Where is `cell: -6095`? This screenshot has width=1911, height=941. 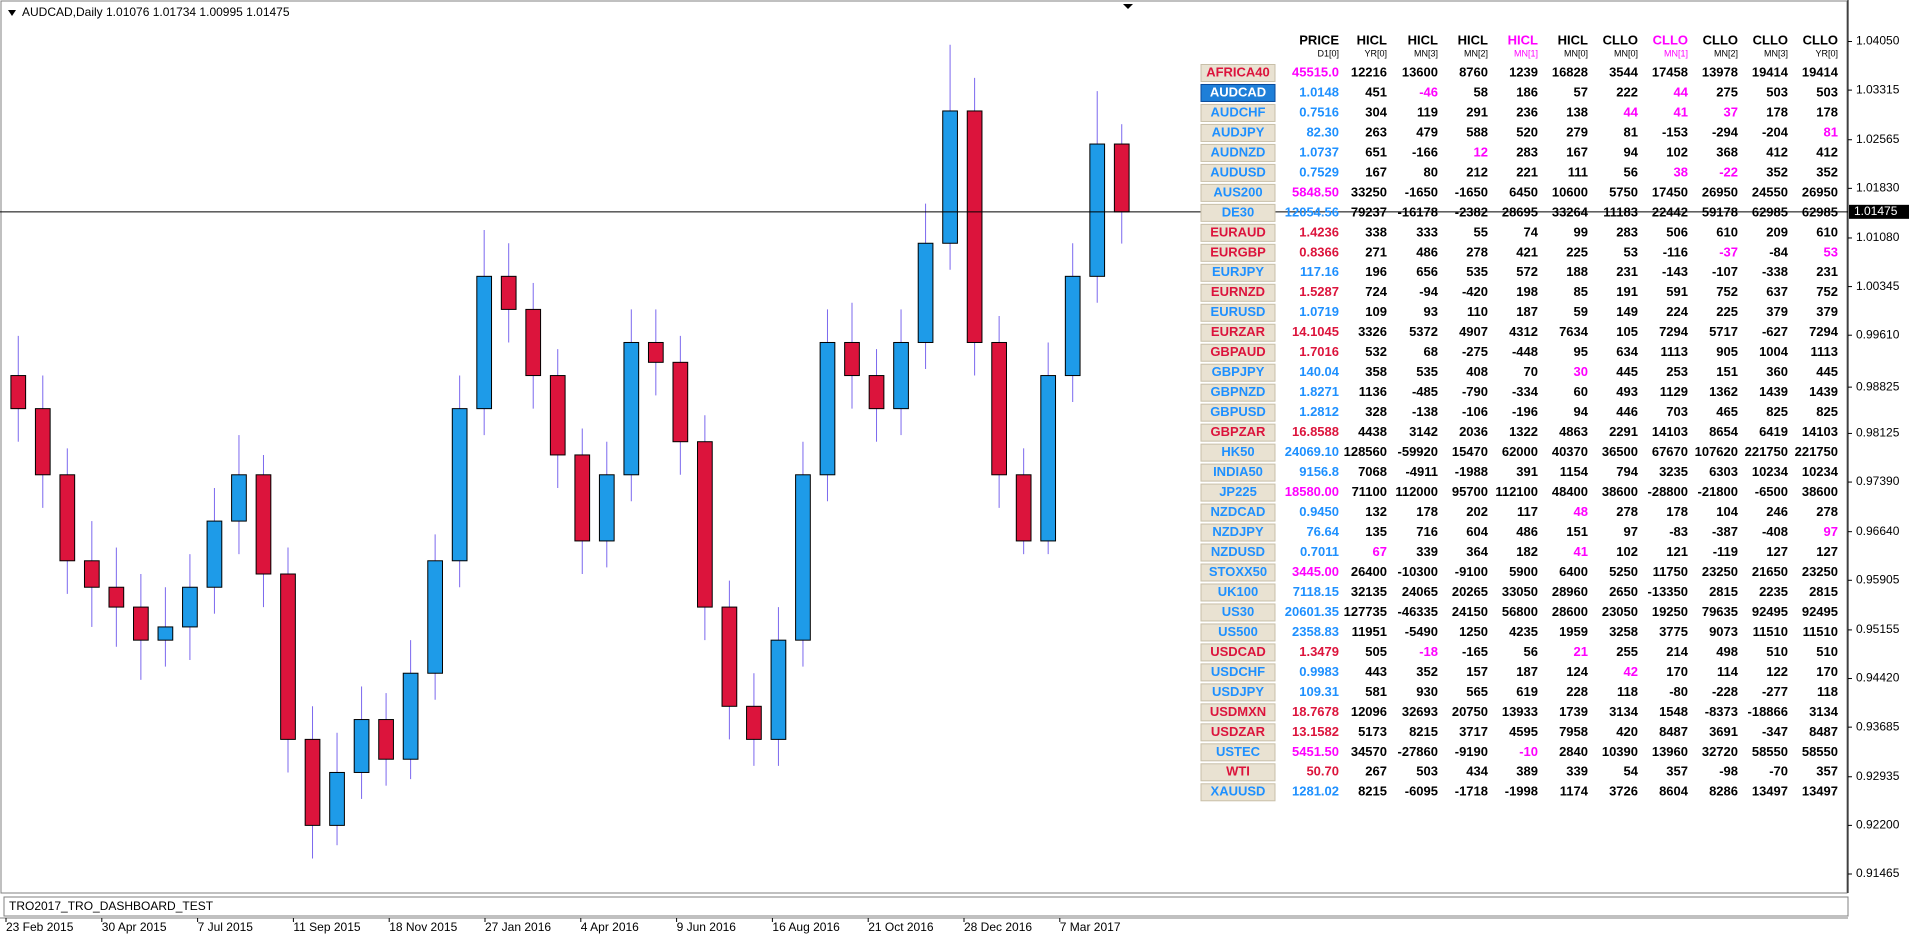 cell: -6095 is located at coordinates (1421, 791).